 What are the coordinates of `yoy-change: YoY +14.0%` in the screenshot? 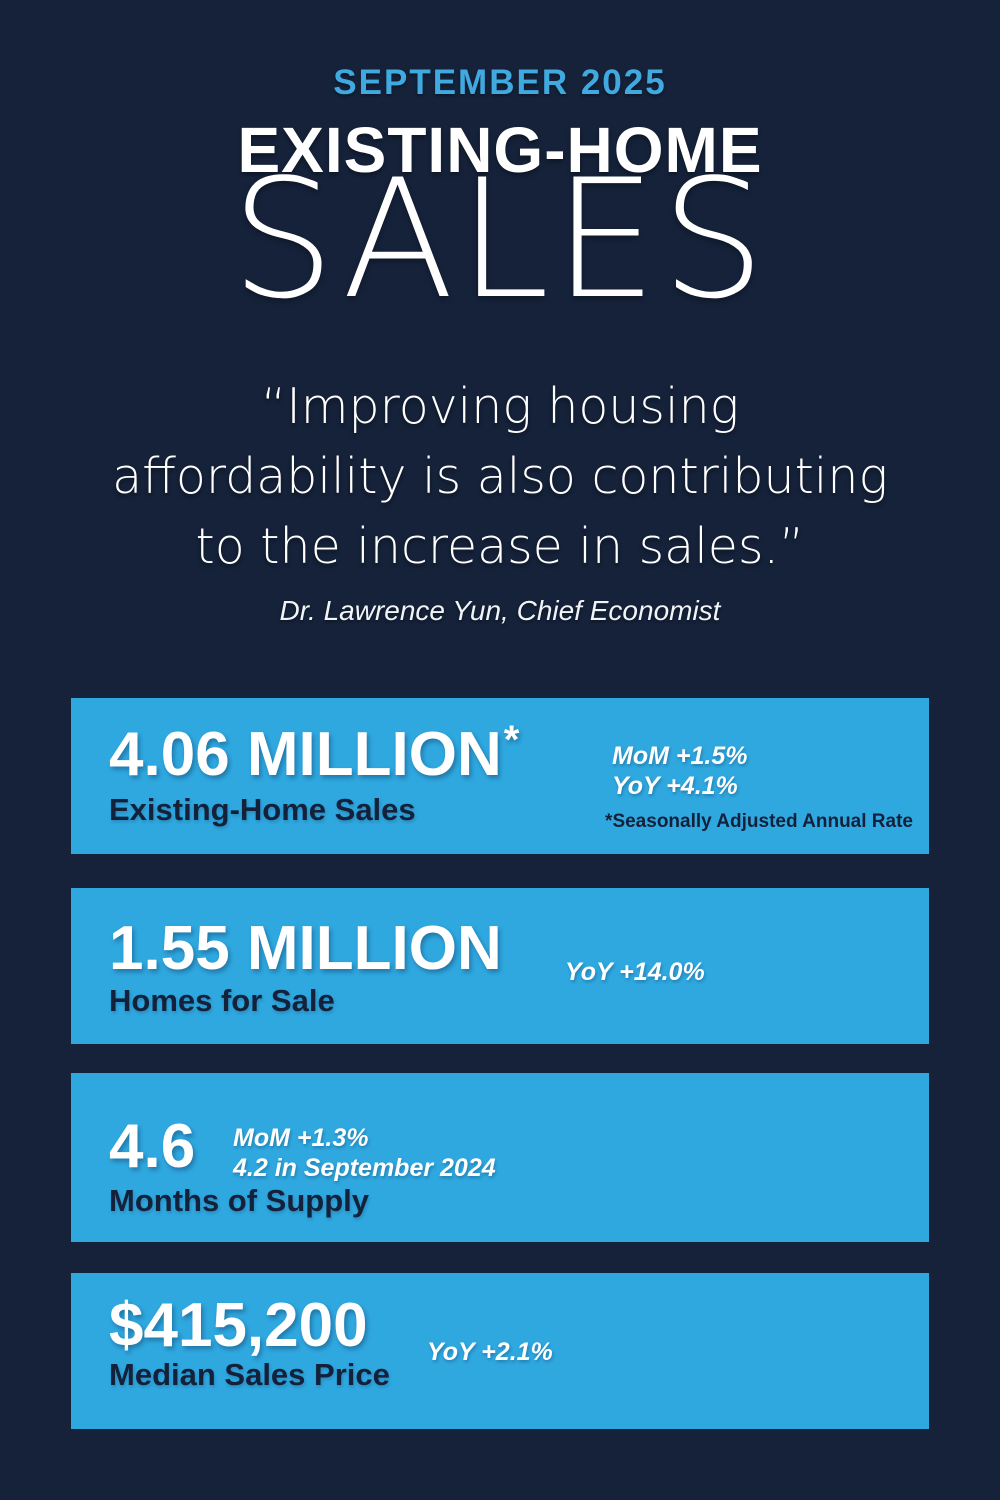 It's located at (635, 972).